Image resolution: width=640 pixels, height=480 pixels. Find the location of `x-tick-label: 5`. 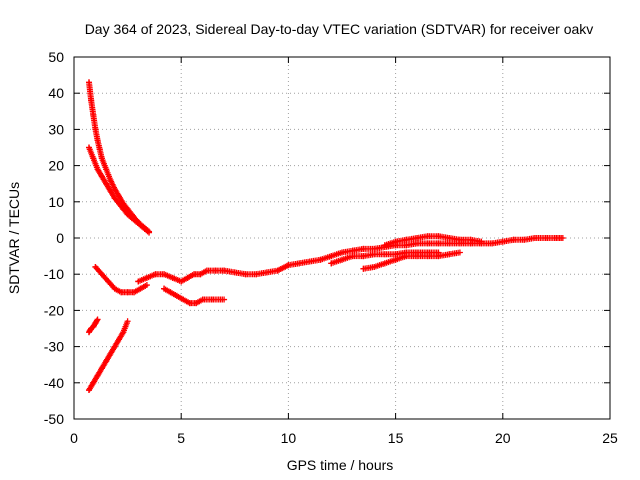

x-tick-label: 5 is located at coordinates (181, 438).